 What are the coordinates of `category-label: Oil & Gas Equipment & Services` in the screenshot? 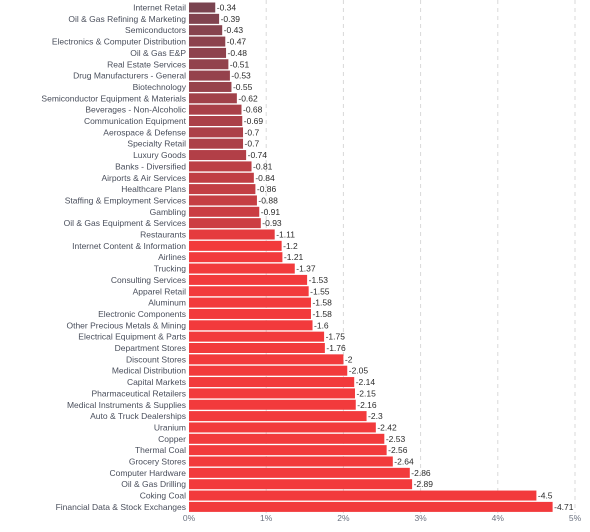 It's located at (125, 223).